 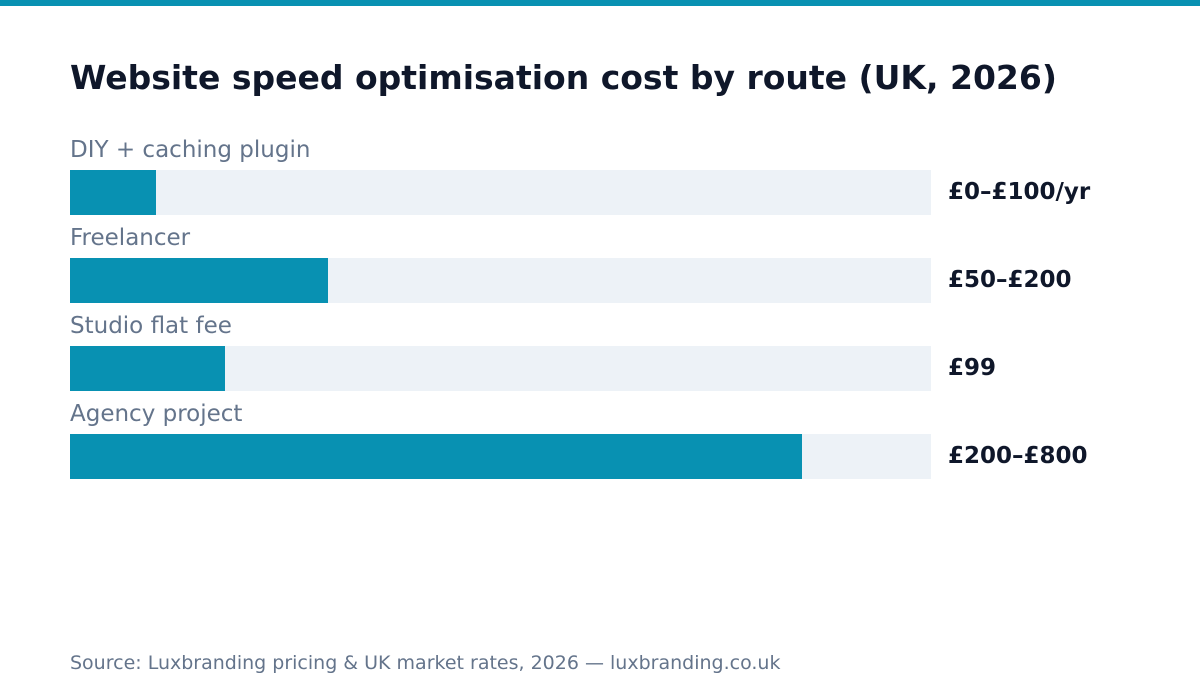 I want to click on bar-value-label: £99, so click(x=972, y=368).